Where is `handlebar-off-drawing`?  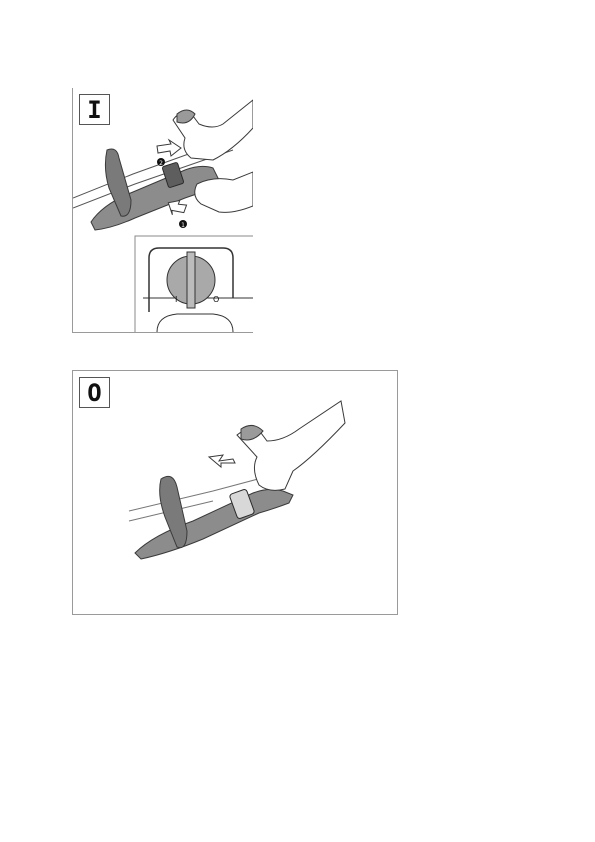
handlebar-off-drawing is located at coordinates (237, 480).